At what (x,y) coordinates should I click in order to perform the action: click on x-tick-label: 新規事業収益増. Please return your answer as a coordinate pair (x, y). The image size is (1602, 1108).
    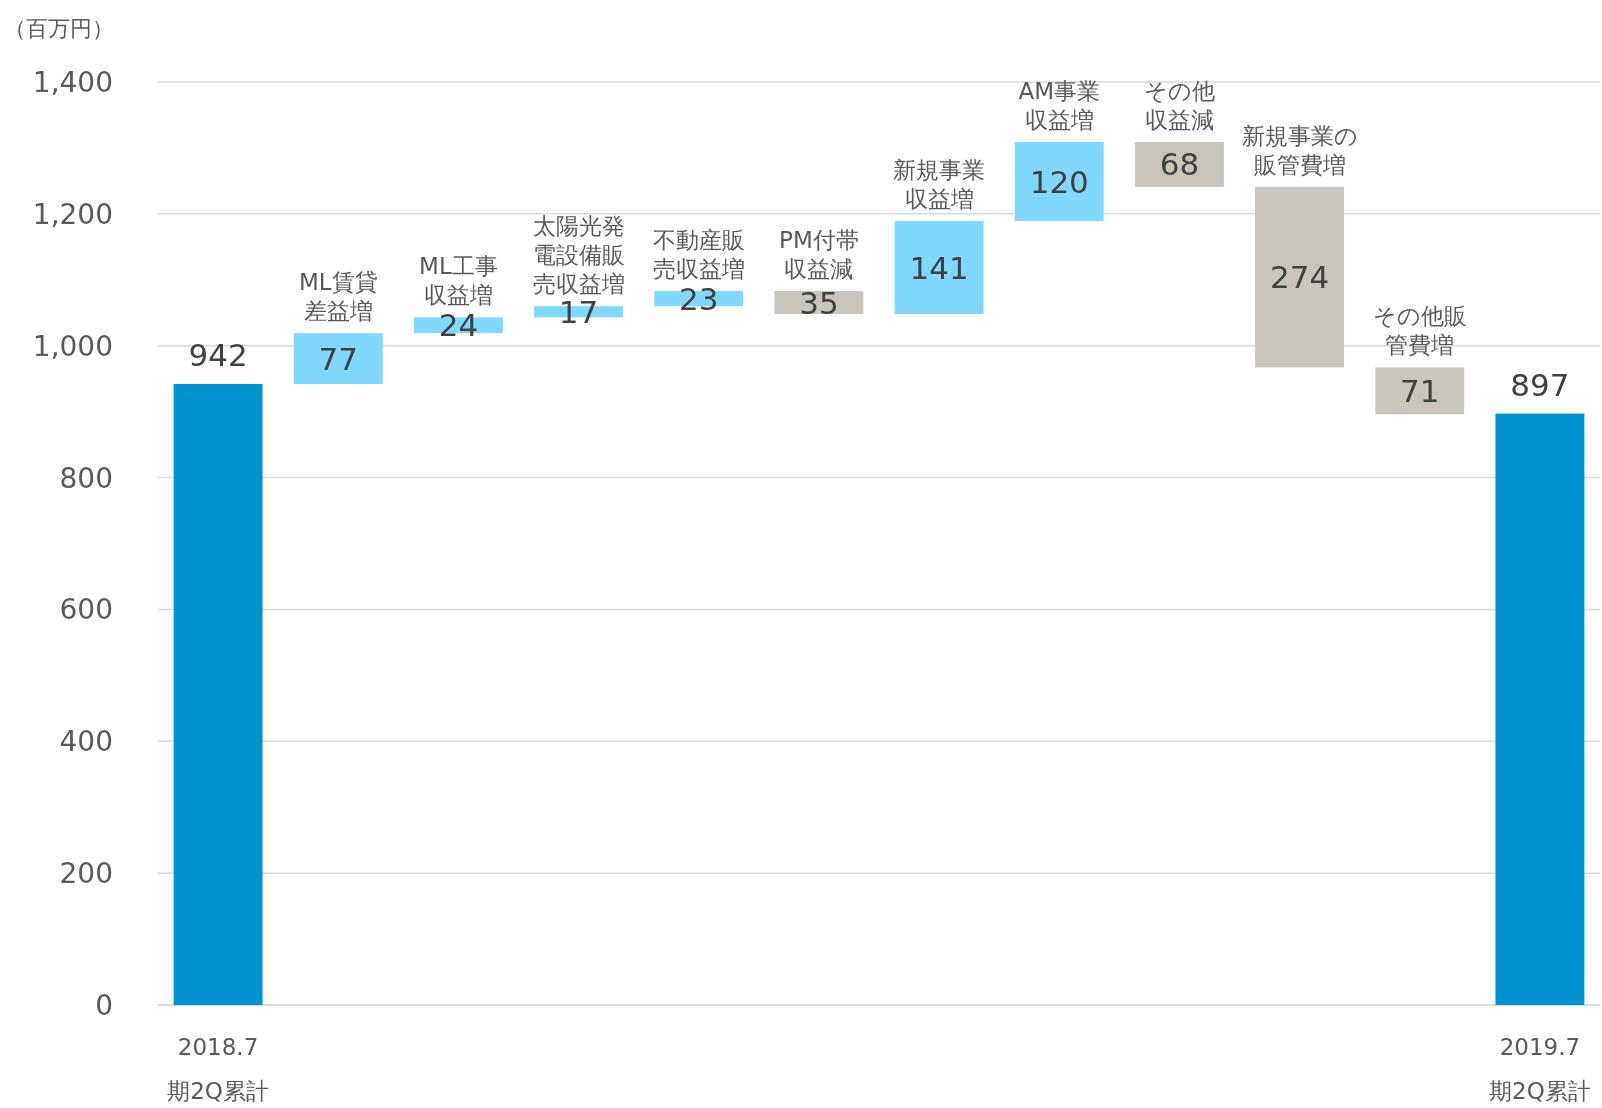
    Looking at the image, I should click on (939, 185).